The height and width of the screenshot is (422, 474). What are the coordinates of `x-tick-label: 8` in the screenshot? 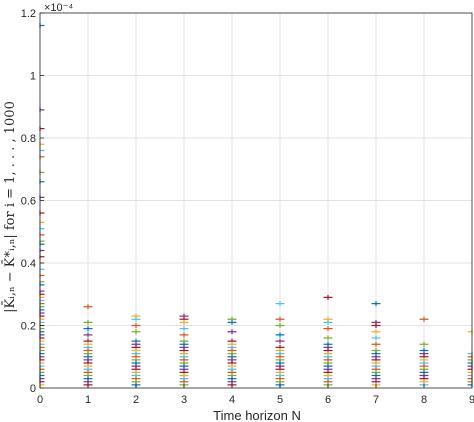 It's located at (424, 400).